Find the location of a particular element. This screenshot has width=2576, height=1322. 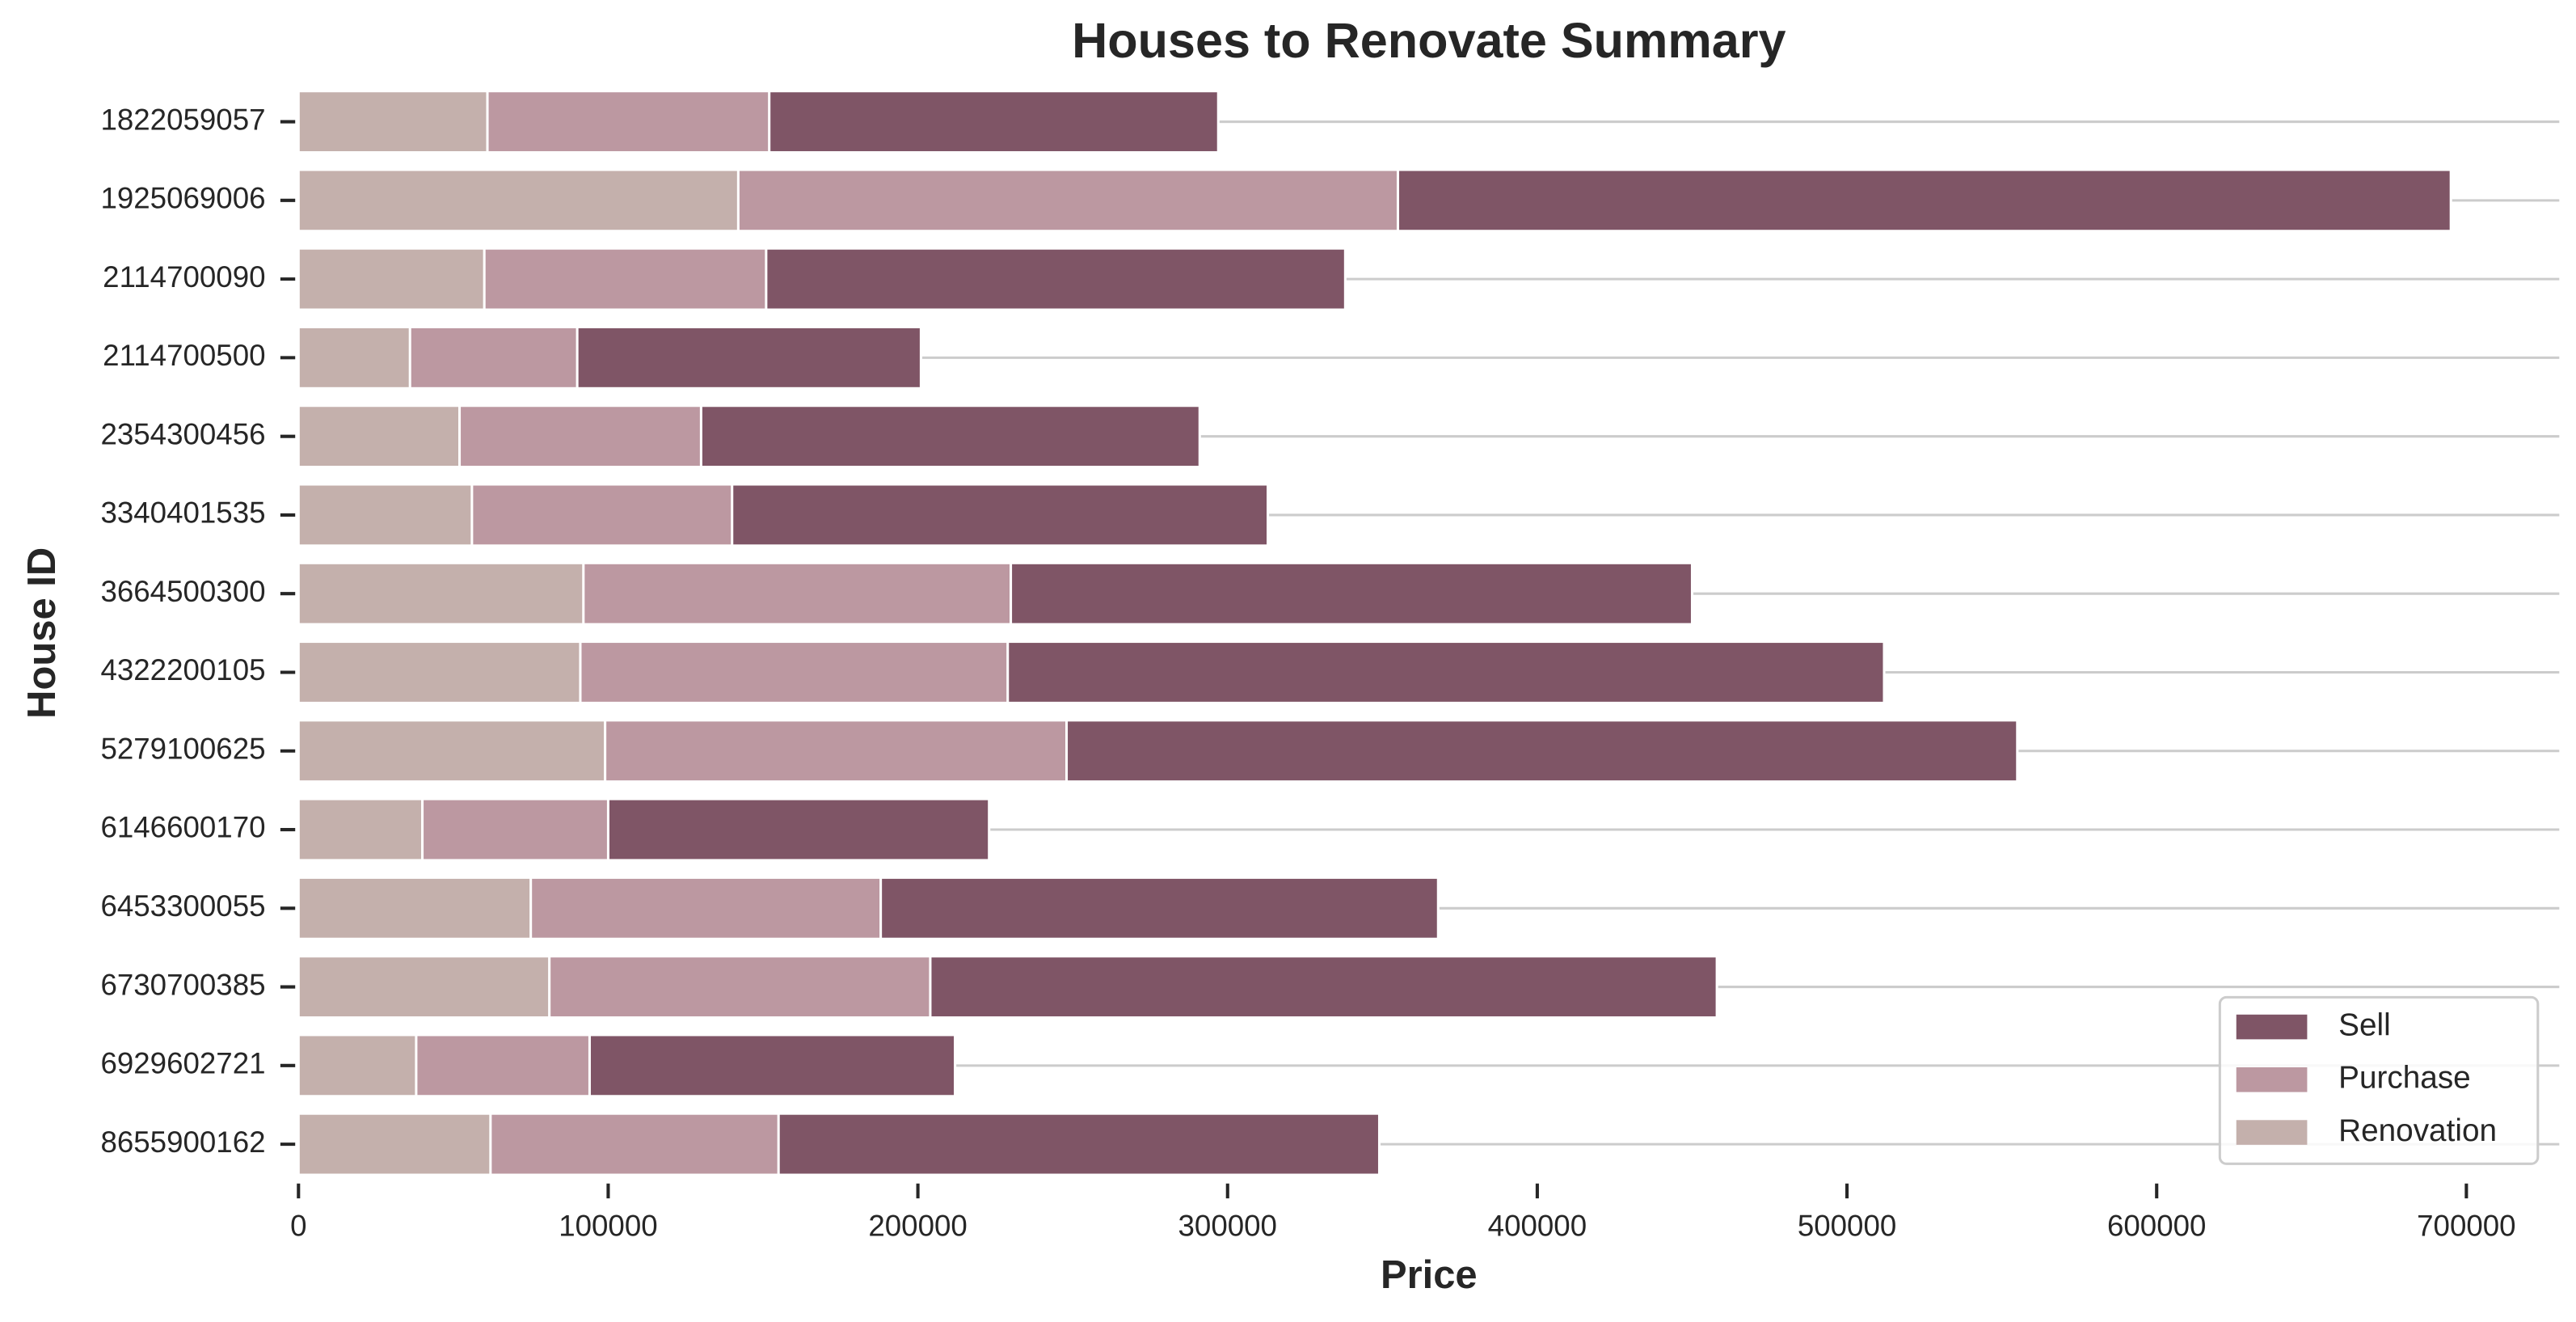

x-tick-label: 600000 is located at coordinates (2156, 1226).